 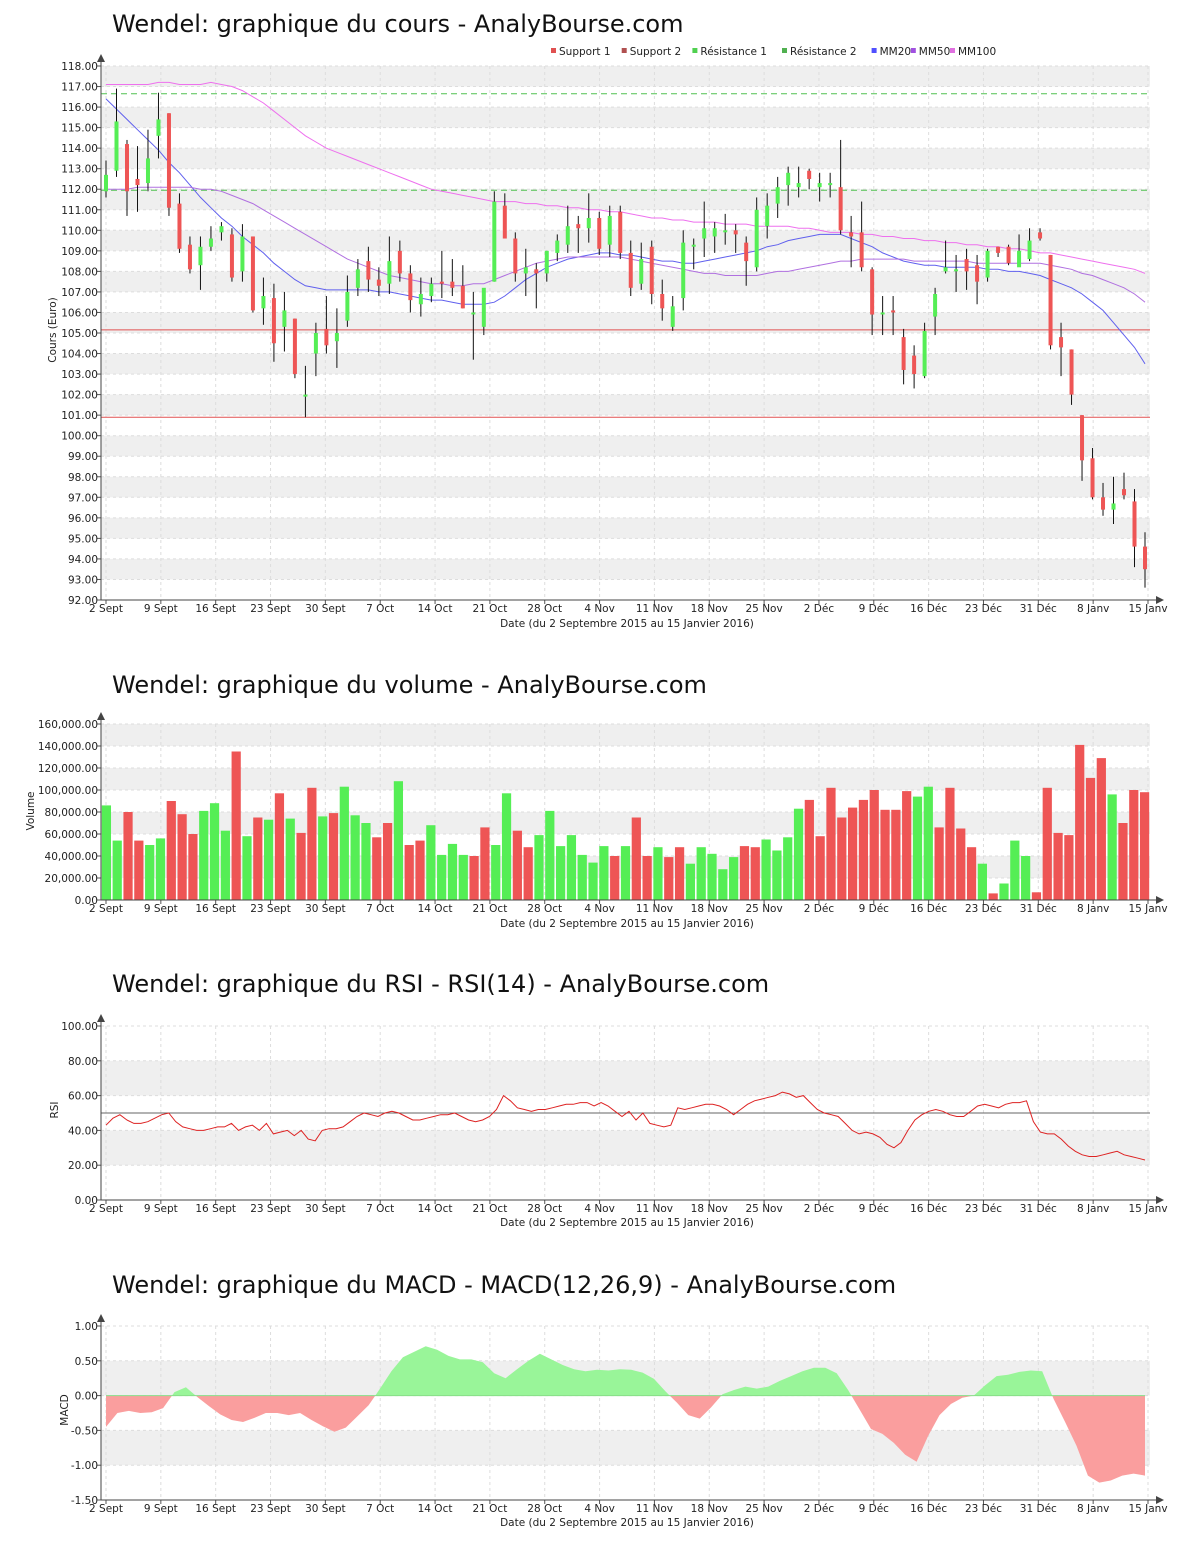 I want to click on vol-y-tick-label: 160,000.00, so click(x=68, y=725).